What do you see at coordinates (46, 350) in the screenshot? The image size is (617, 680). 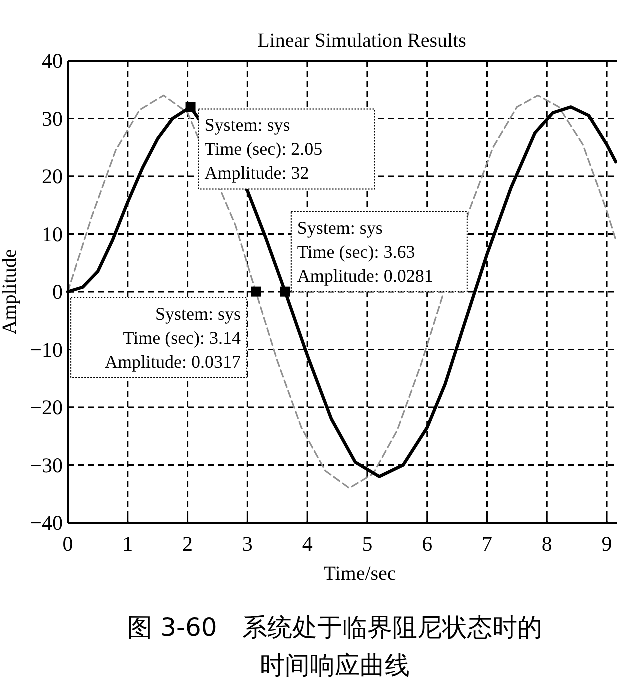 I see `y-tick-label: −10` at bounding box center [46, 350].